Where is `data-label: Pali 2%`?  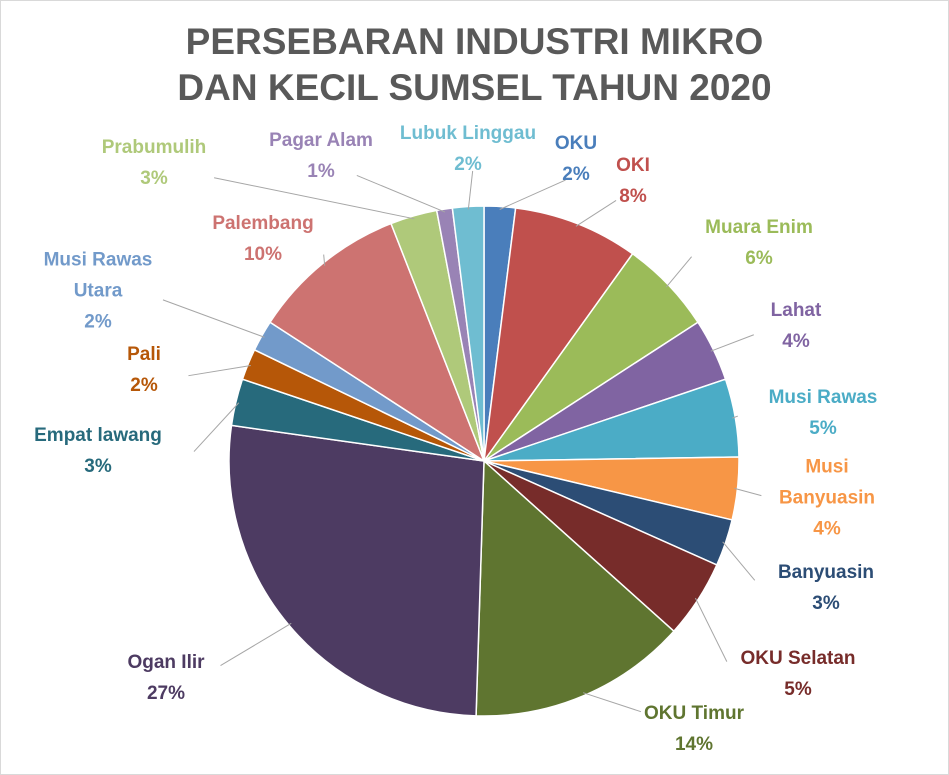 data-label: Pali 2% is located at coordinates (144, 370).